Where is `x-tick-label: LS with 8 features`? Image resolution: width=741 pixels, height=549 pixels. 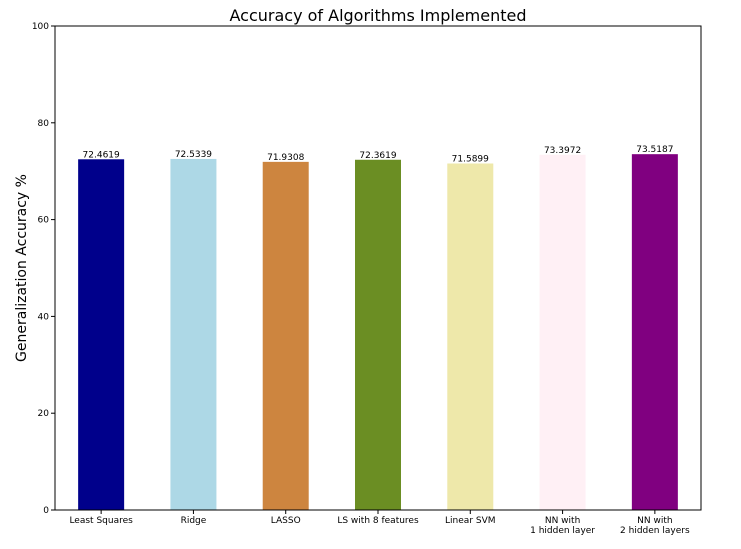
x-tick-label: LS with 8 features is located at coordinates (378, 521).